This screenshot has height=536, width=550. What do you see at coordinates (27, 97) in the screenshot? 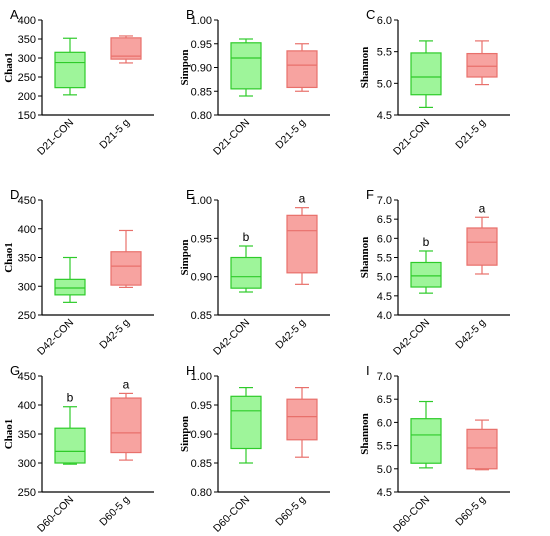
I see `y-tick-label: 200` at bounding box center [27, 97].